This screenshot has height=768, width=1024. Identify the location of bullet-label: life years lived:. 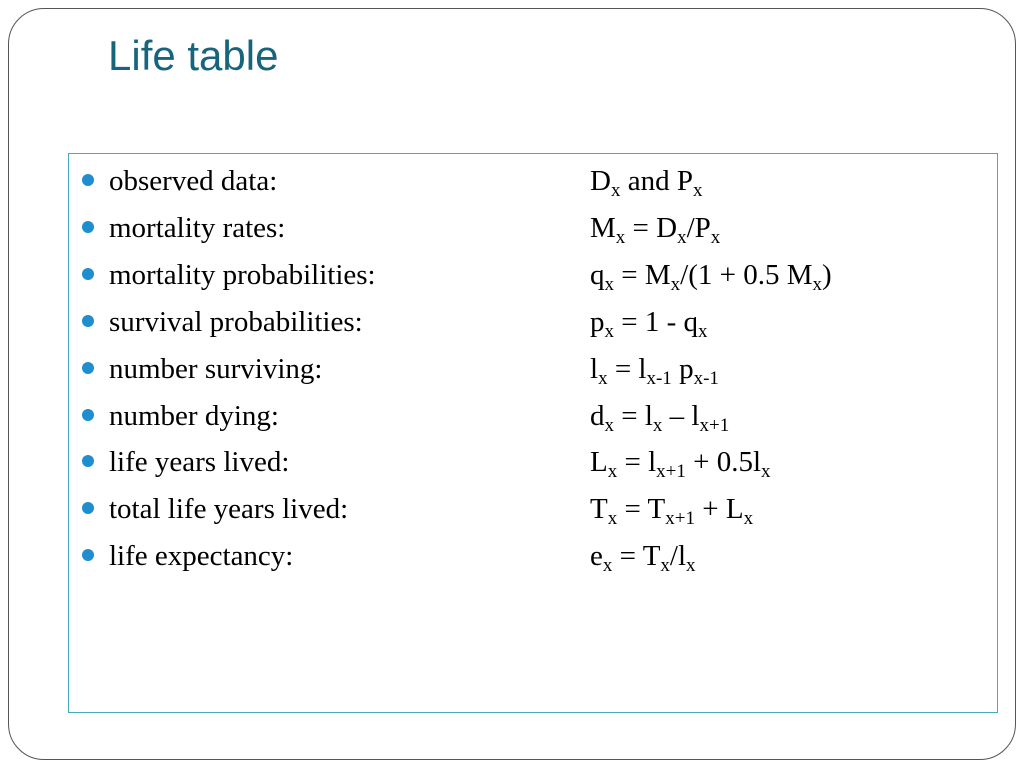
(199, 462).